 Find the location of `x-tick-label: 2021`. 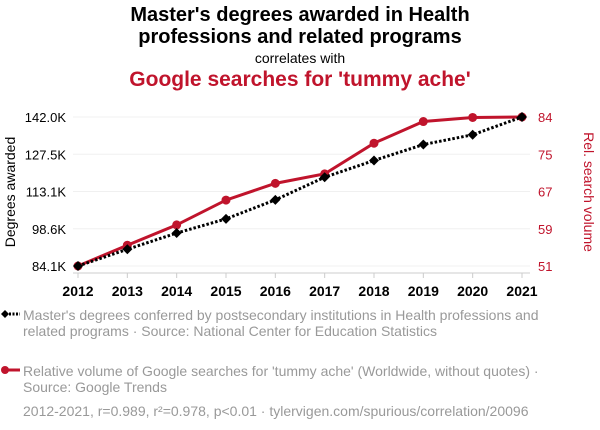

x-tick-label: 2021 is located at coordinates (521, 291).